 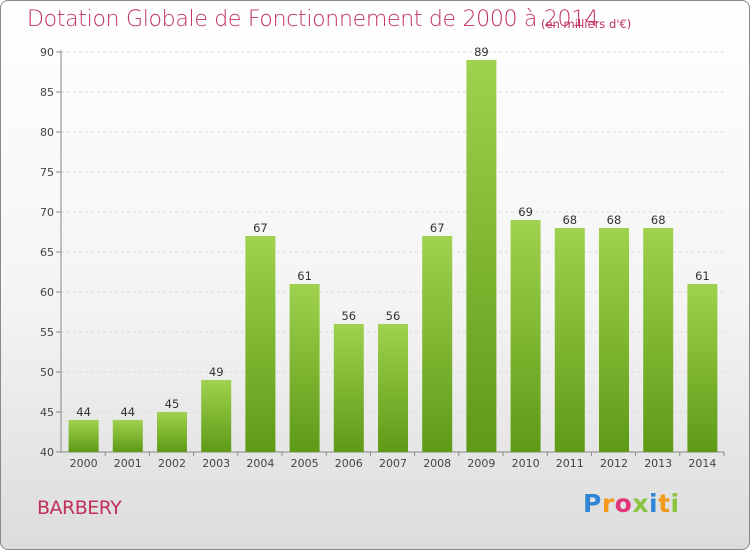 What do you see at coordinates (592, 503) in the screenshot?
I see `logo-letter: P` at bounding box center [592, 503].